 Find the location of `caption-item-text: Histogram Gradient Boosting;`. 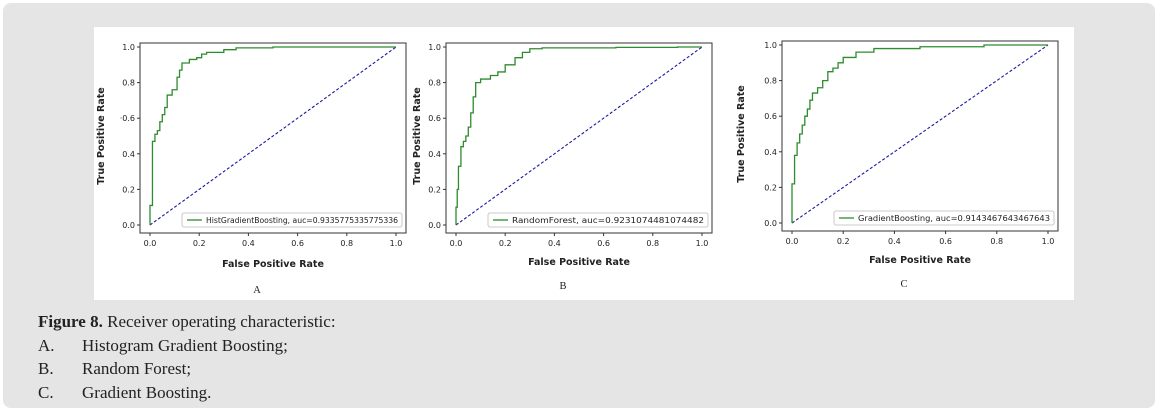

caption-item-text: Histogram Gradient Boosting; is located at coordinates (185, 345).